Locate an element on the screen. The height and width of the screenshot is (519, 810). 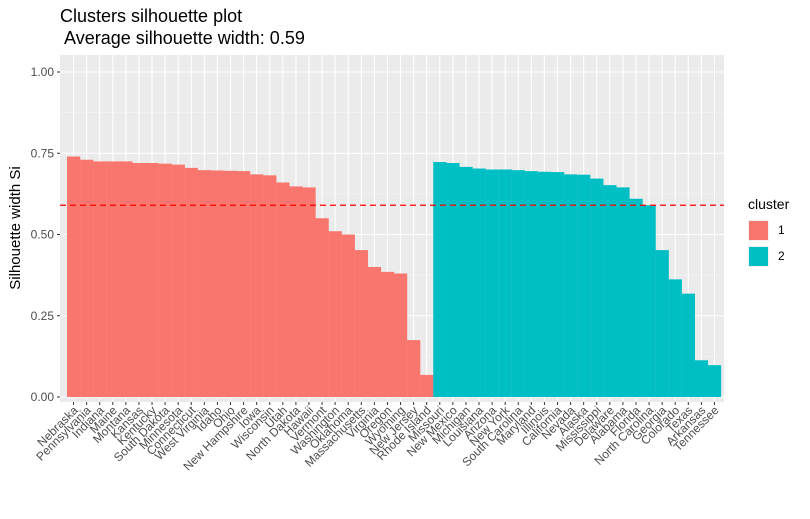
bar-missouri is located at coordinates (440, 279).